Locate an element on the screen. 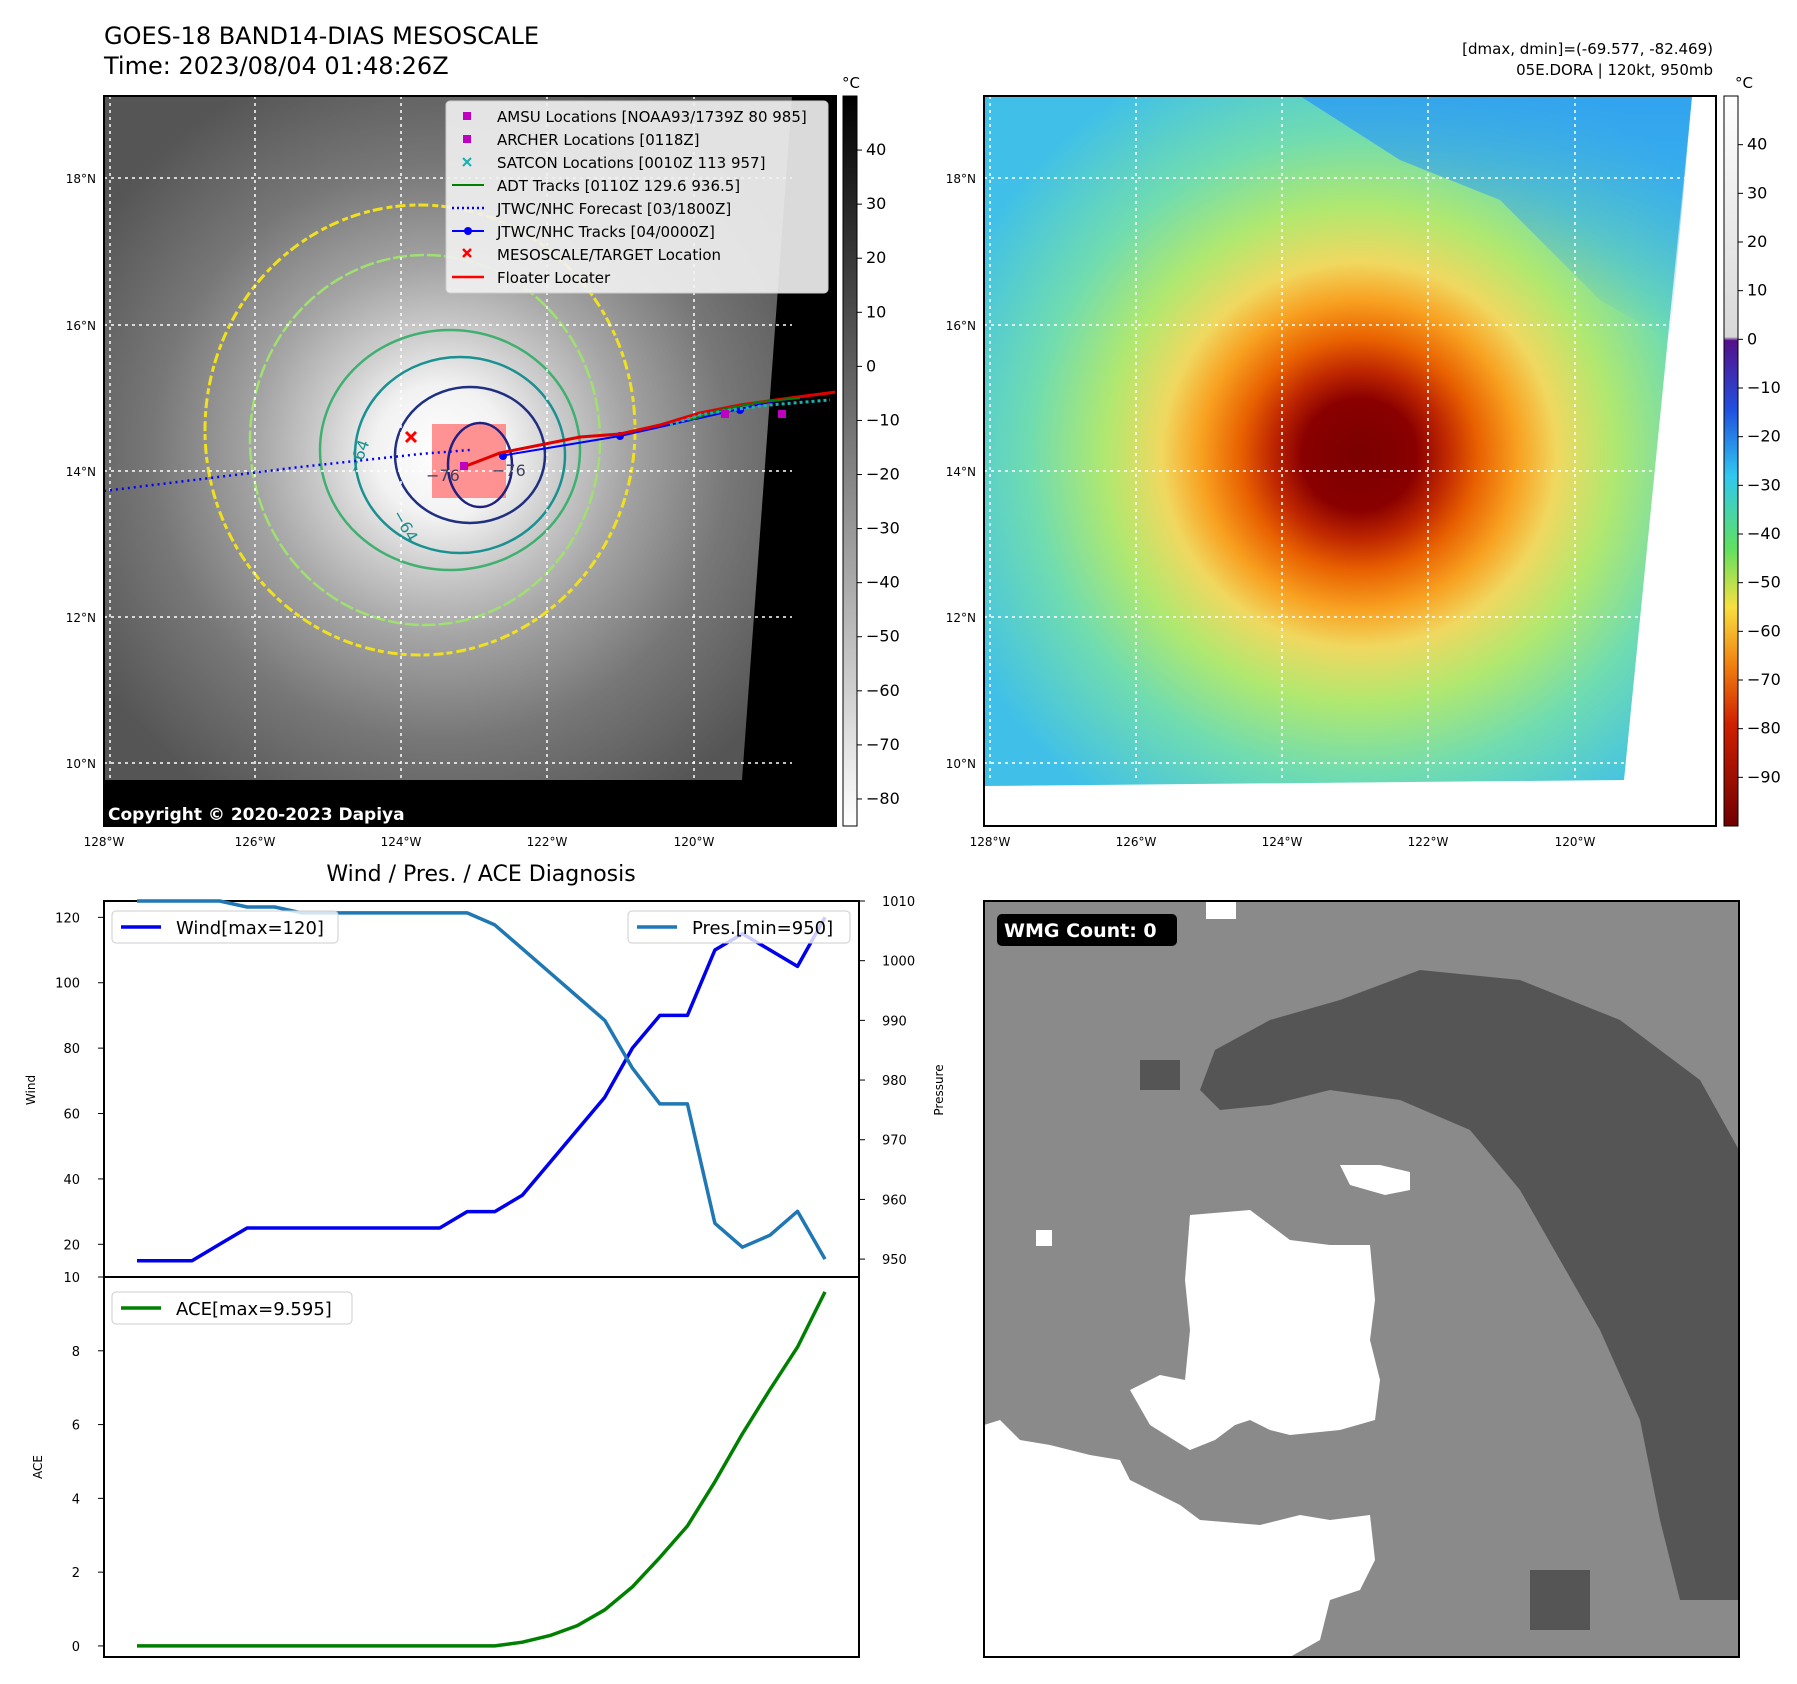  colorbar-tick-label: −30 is located at coordinates (883, 528).